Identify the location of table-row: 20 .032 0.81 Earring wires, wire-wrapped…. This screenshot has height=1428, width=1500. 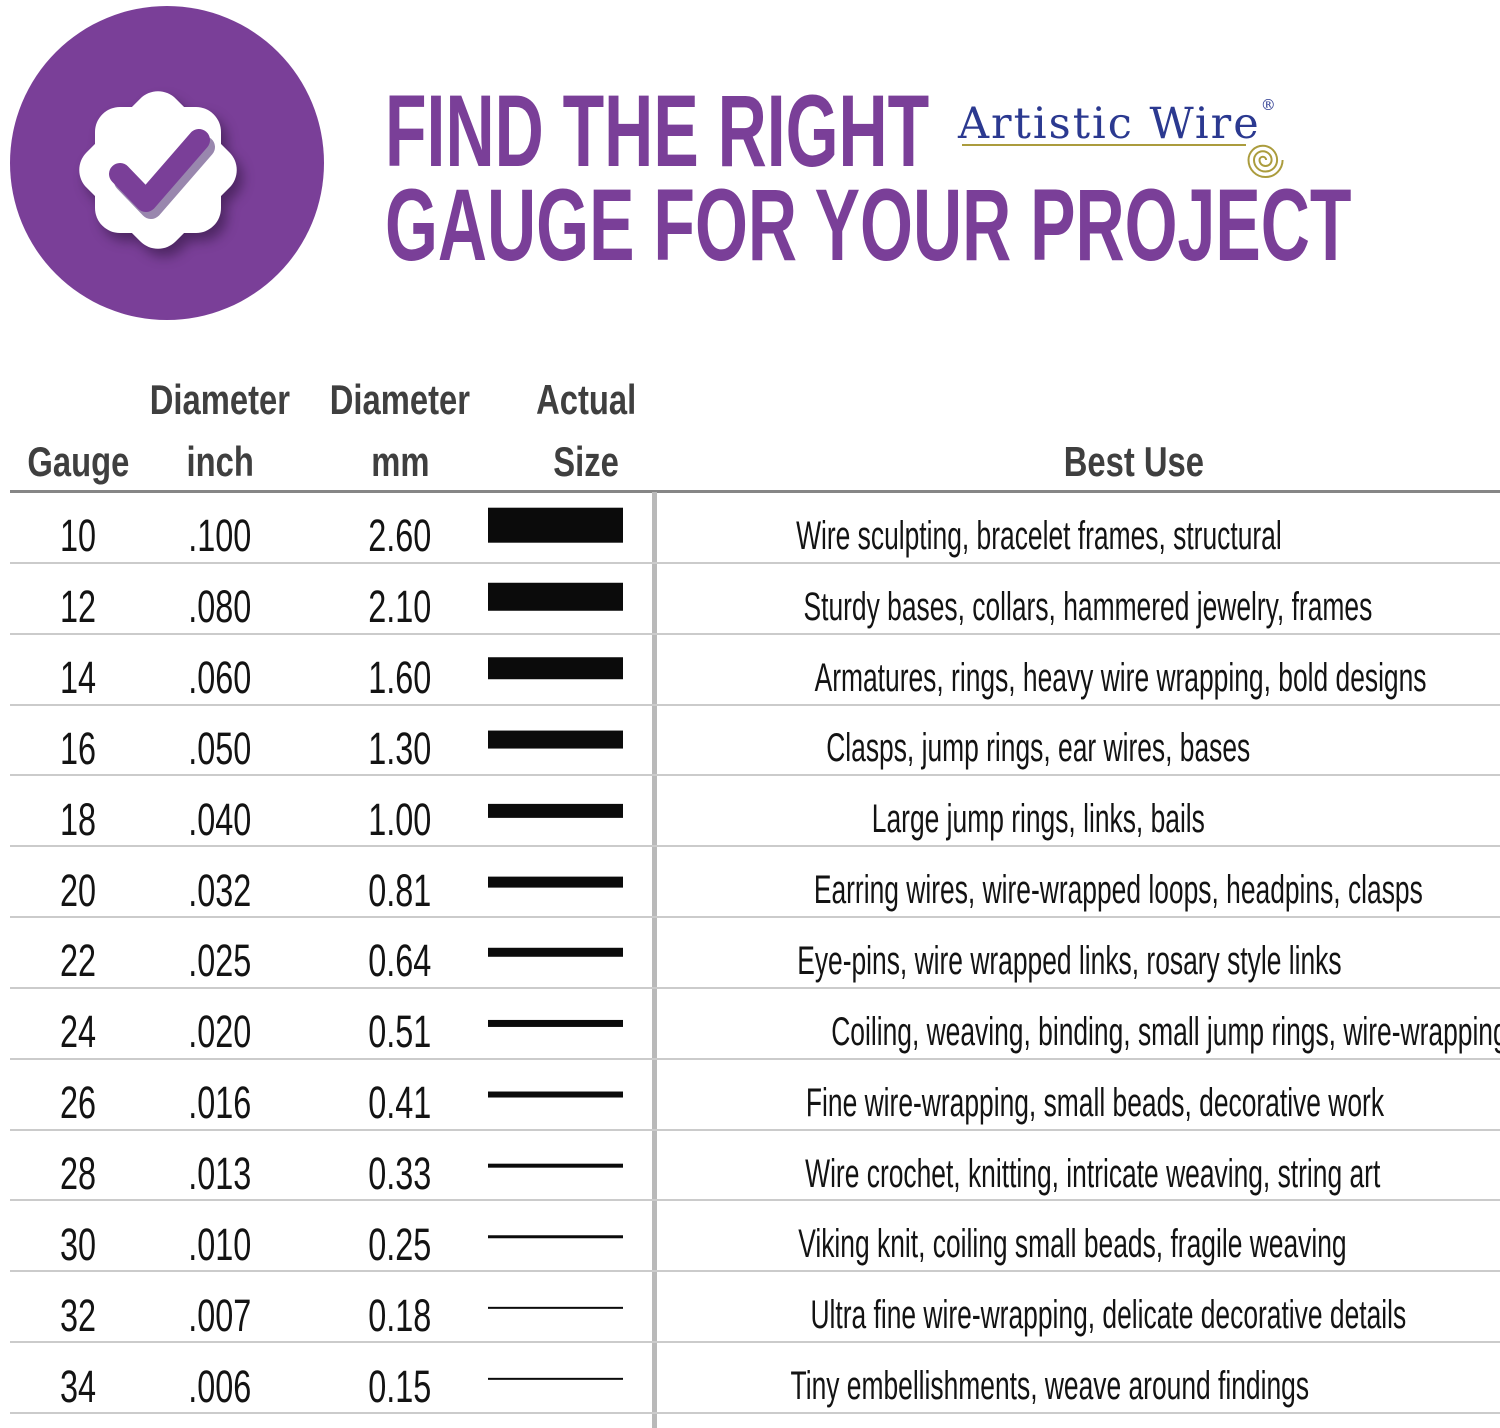
(750, 882).